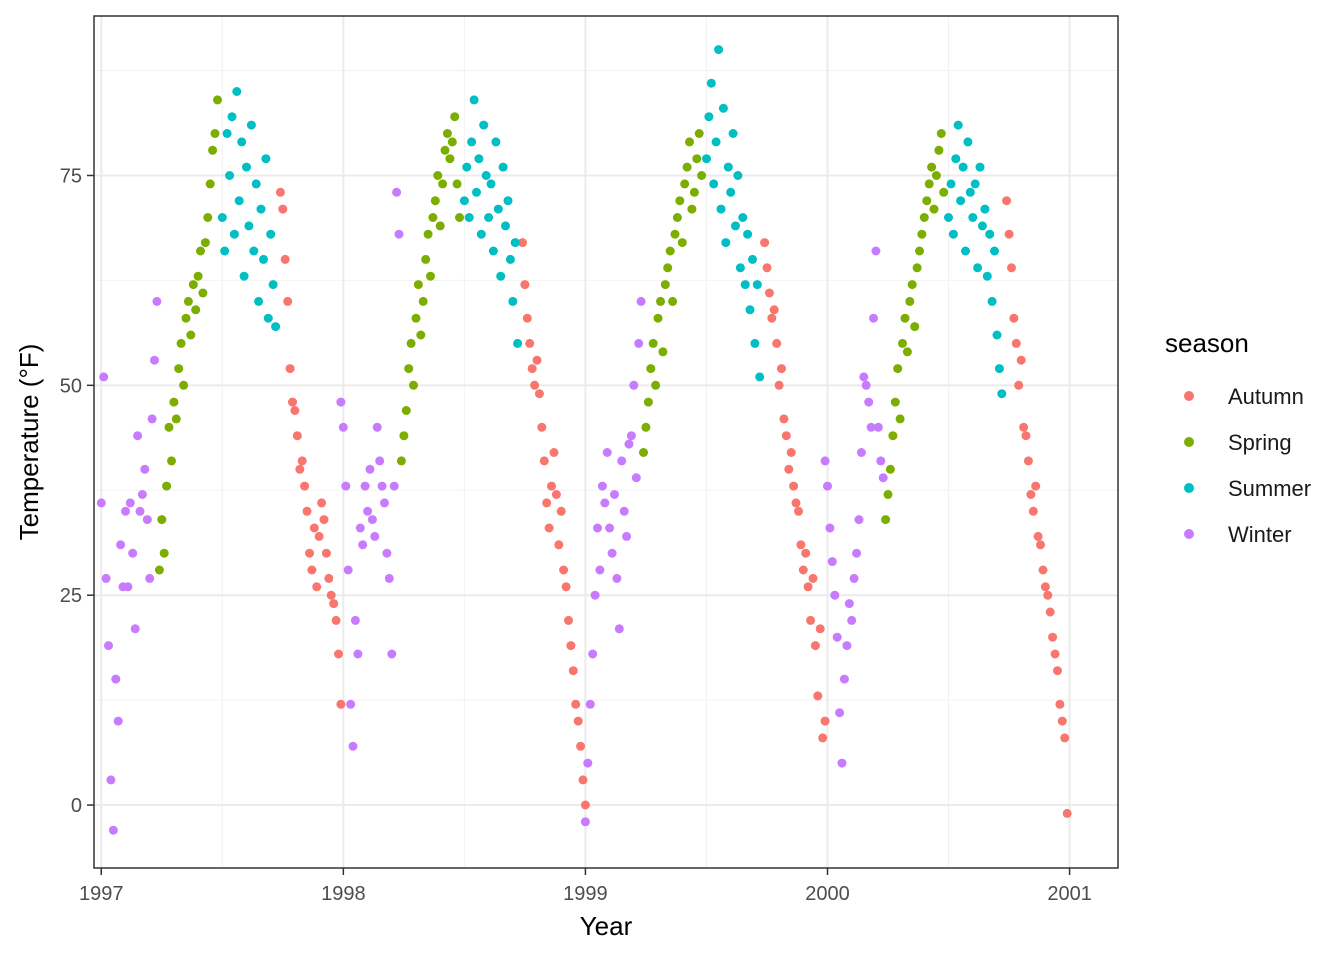 The image size is (1344, 965). Describe the element at coordinates (343, 894) in the screenshot. I see `x-tick-label: 1998` at that location.